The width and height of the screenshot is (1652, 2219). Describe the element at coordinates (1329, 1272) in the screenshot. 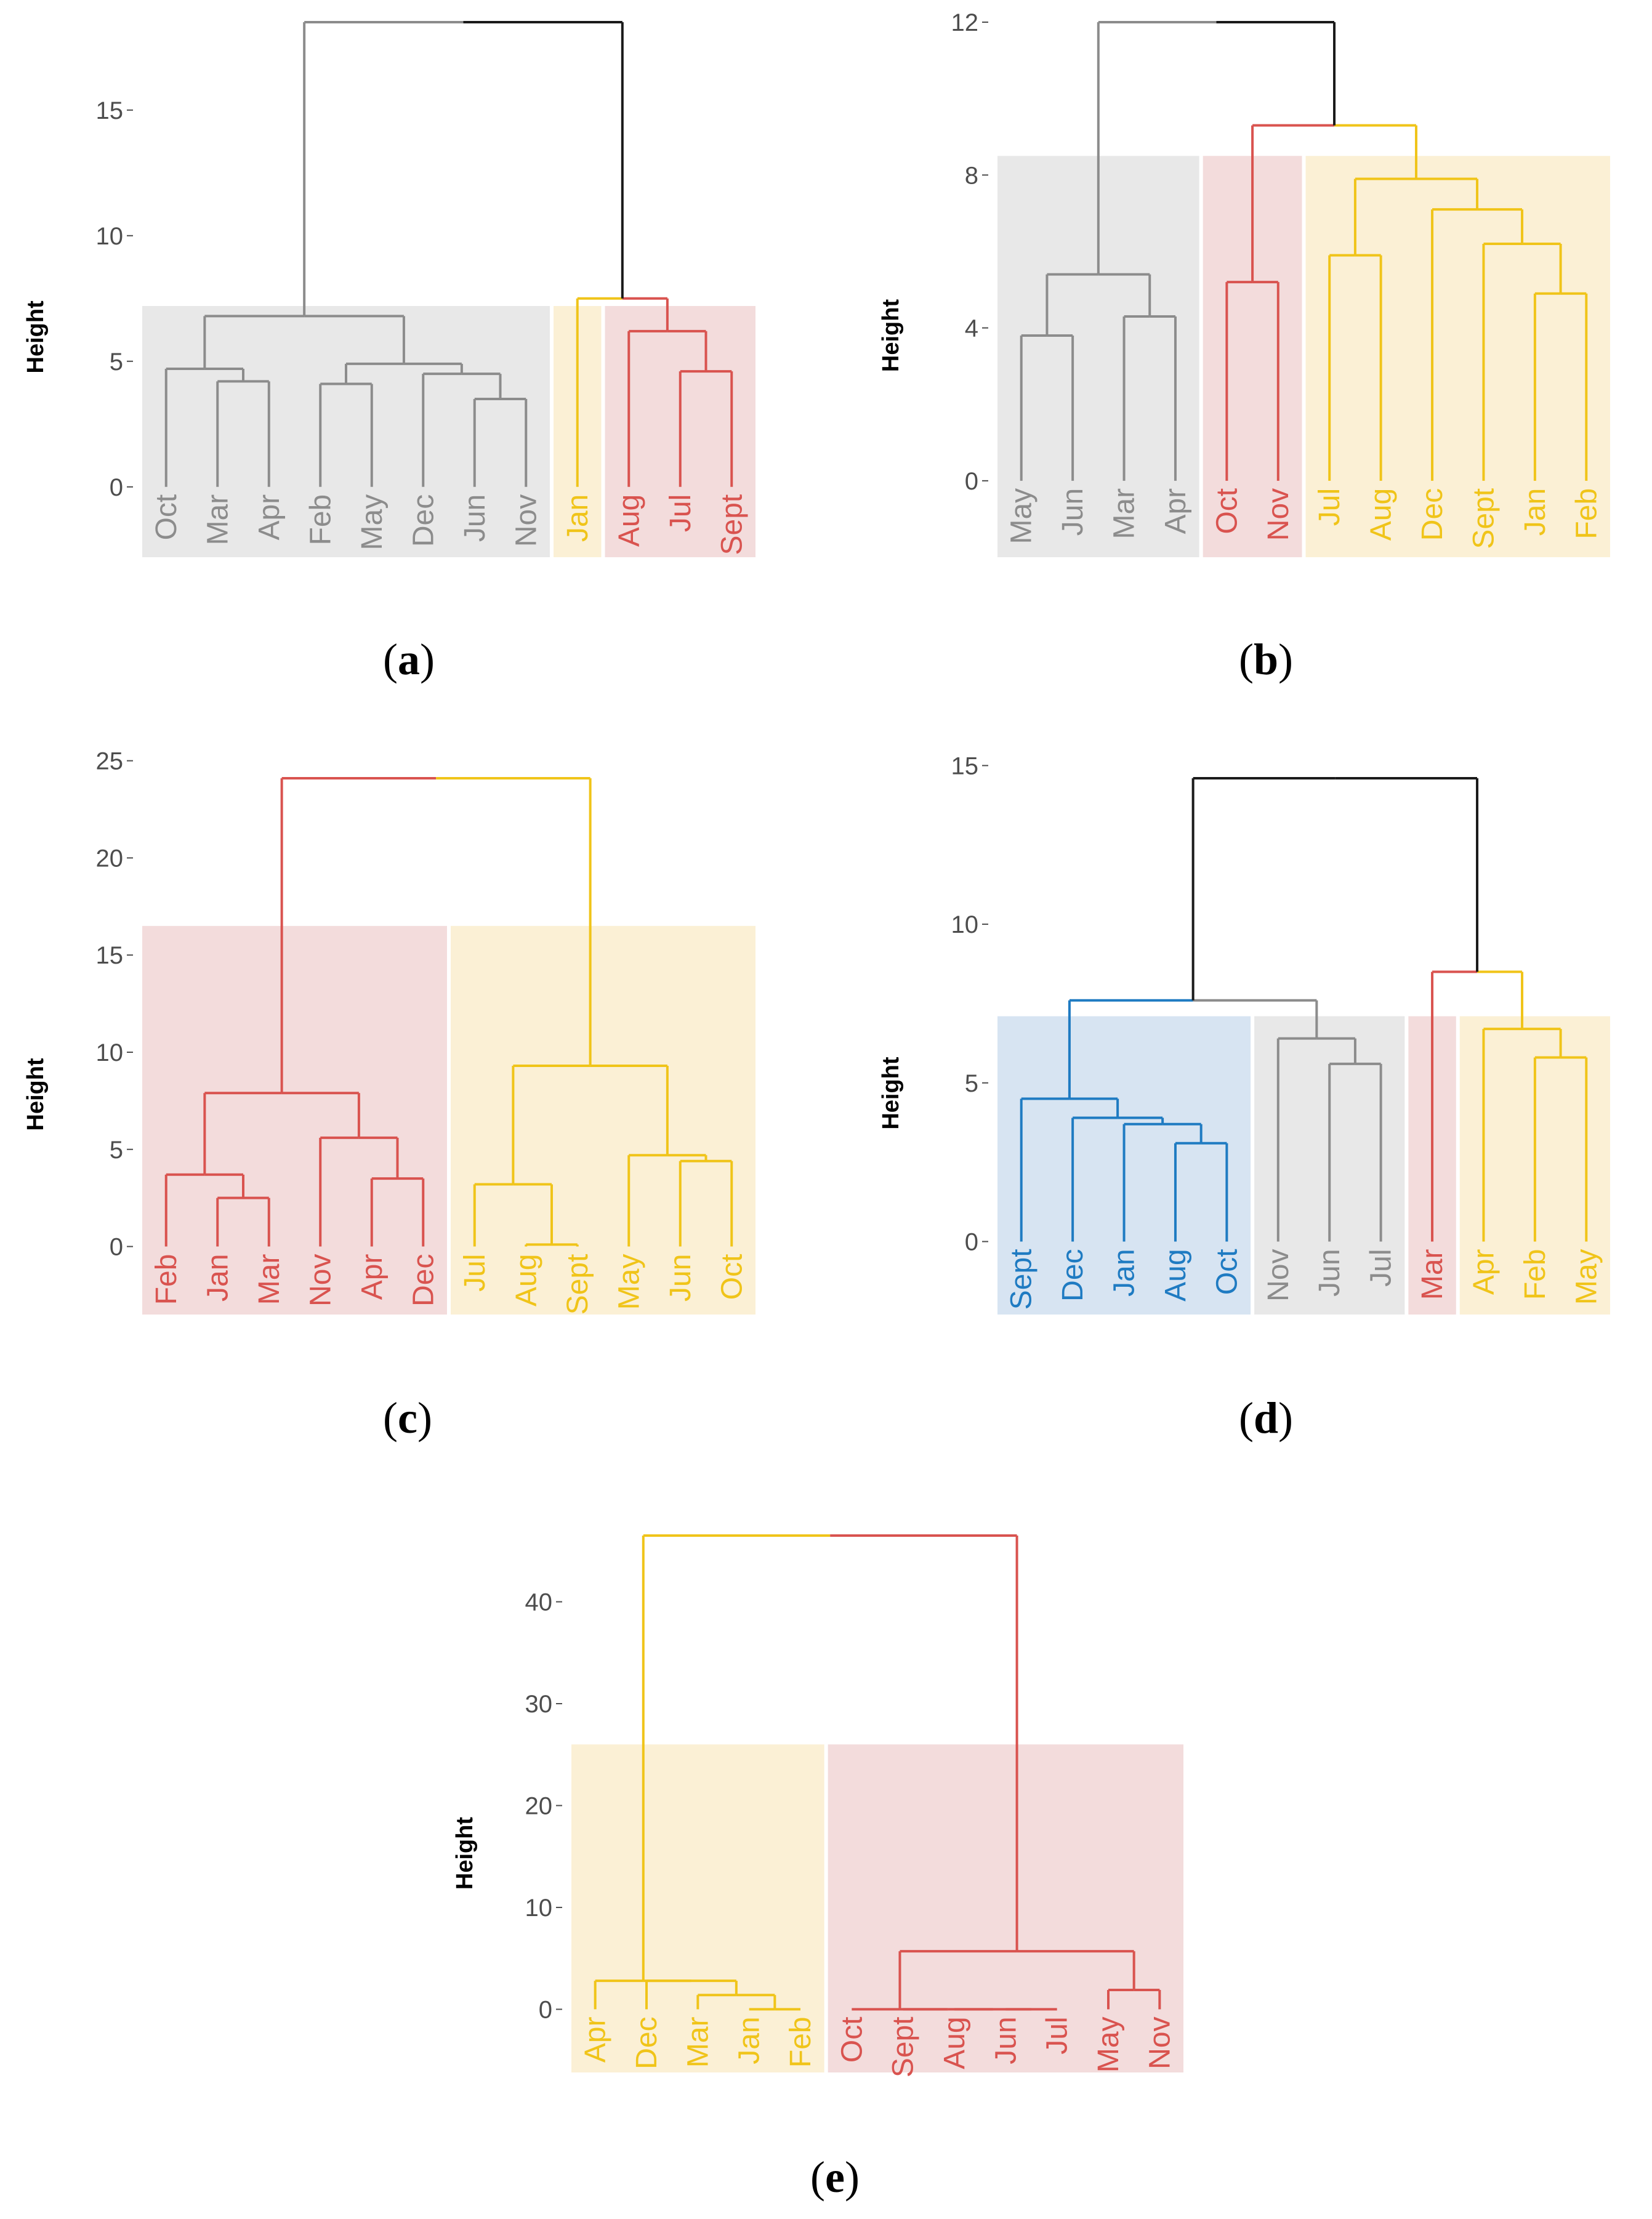

I see `leaf-label-d-jun: Jun` at that location.